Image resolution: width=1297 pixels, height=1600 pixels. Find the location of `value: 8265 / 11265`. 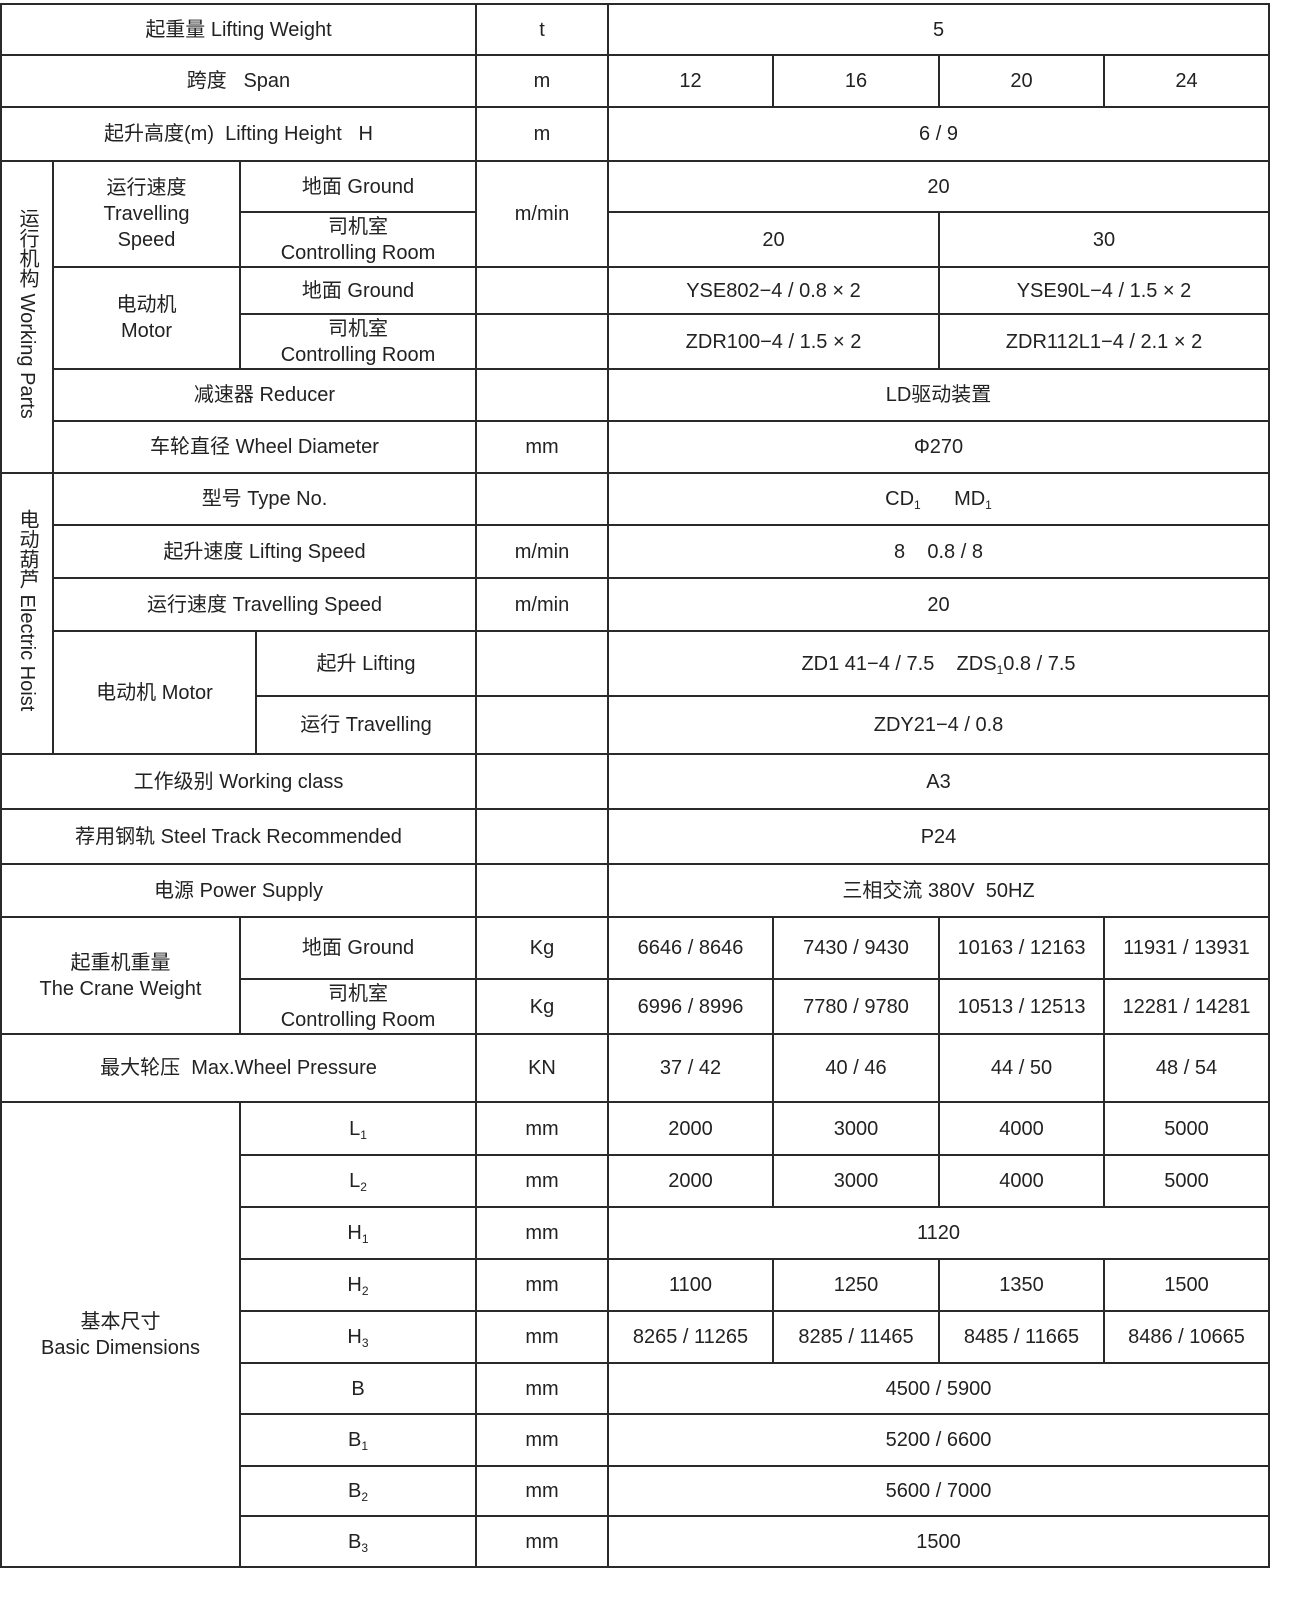

value: 8265 / 11265 is located at coordinates (690, 1337).